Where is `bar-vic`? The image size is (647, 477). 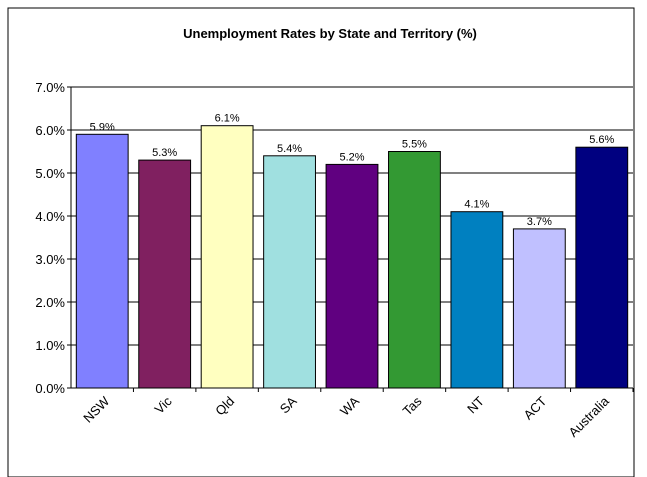 bar-vic is located at coordinates (165, 274).